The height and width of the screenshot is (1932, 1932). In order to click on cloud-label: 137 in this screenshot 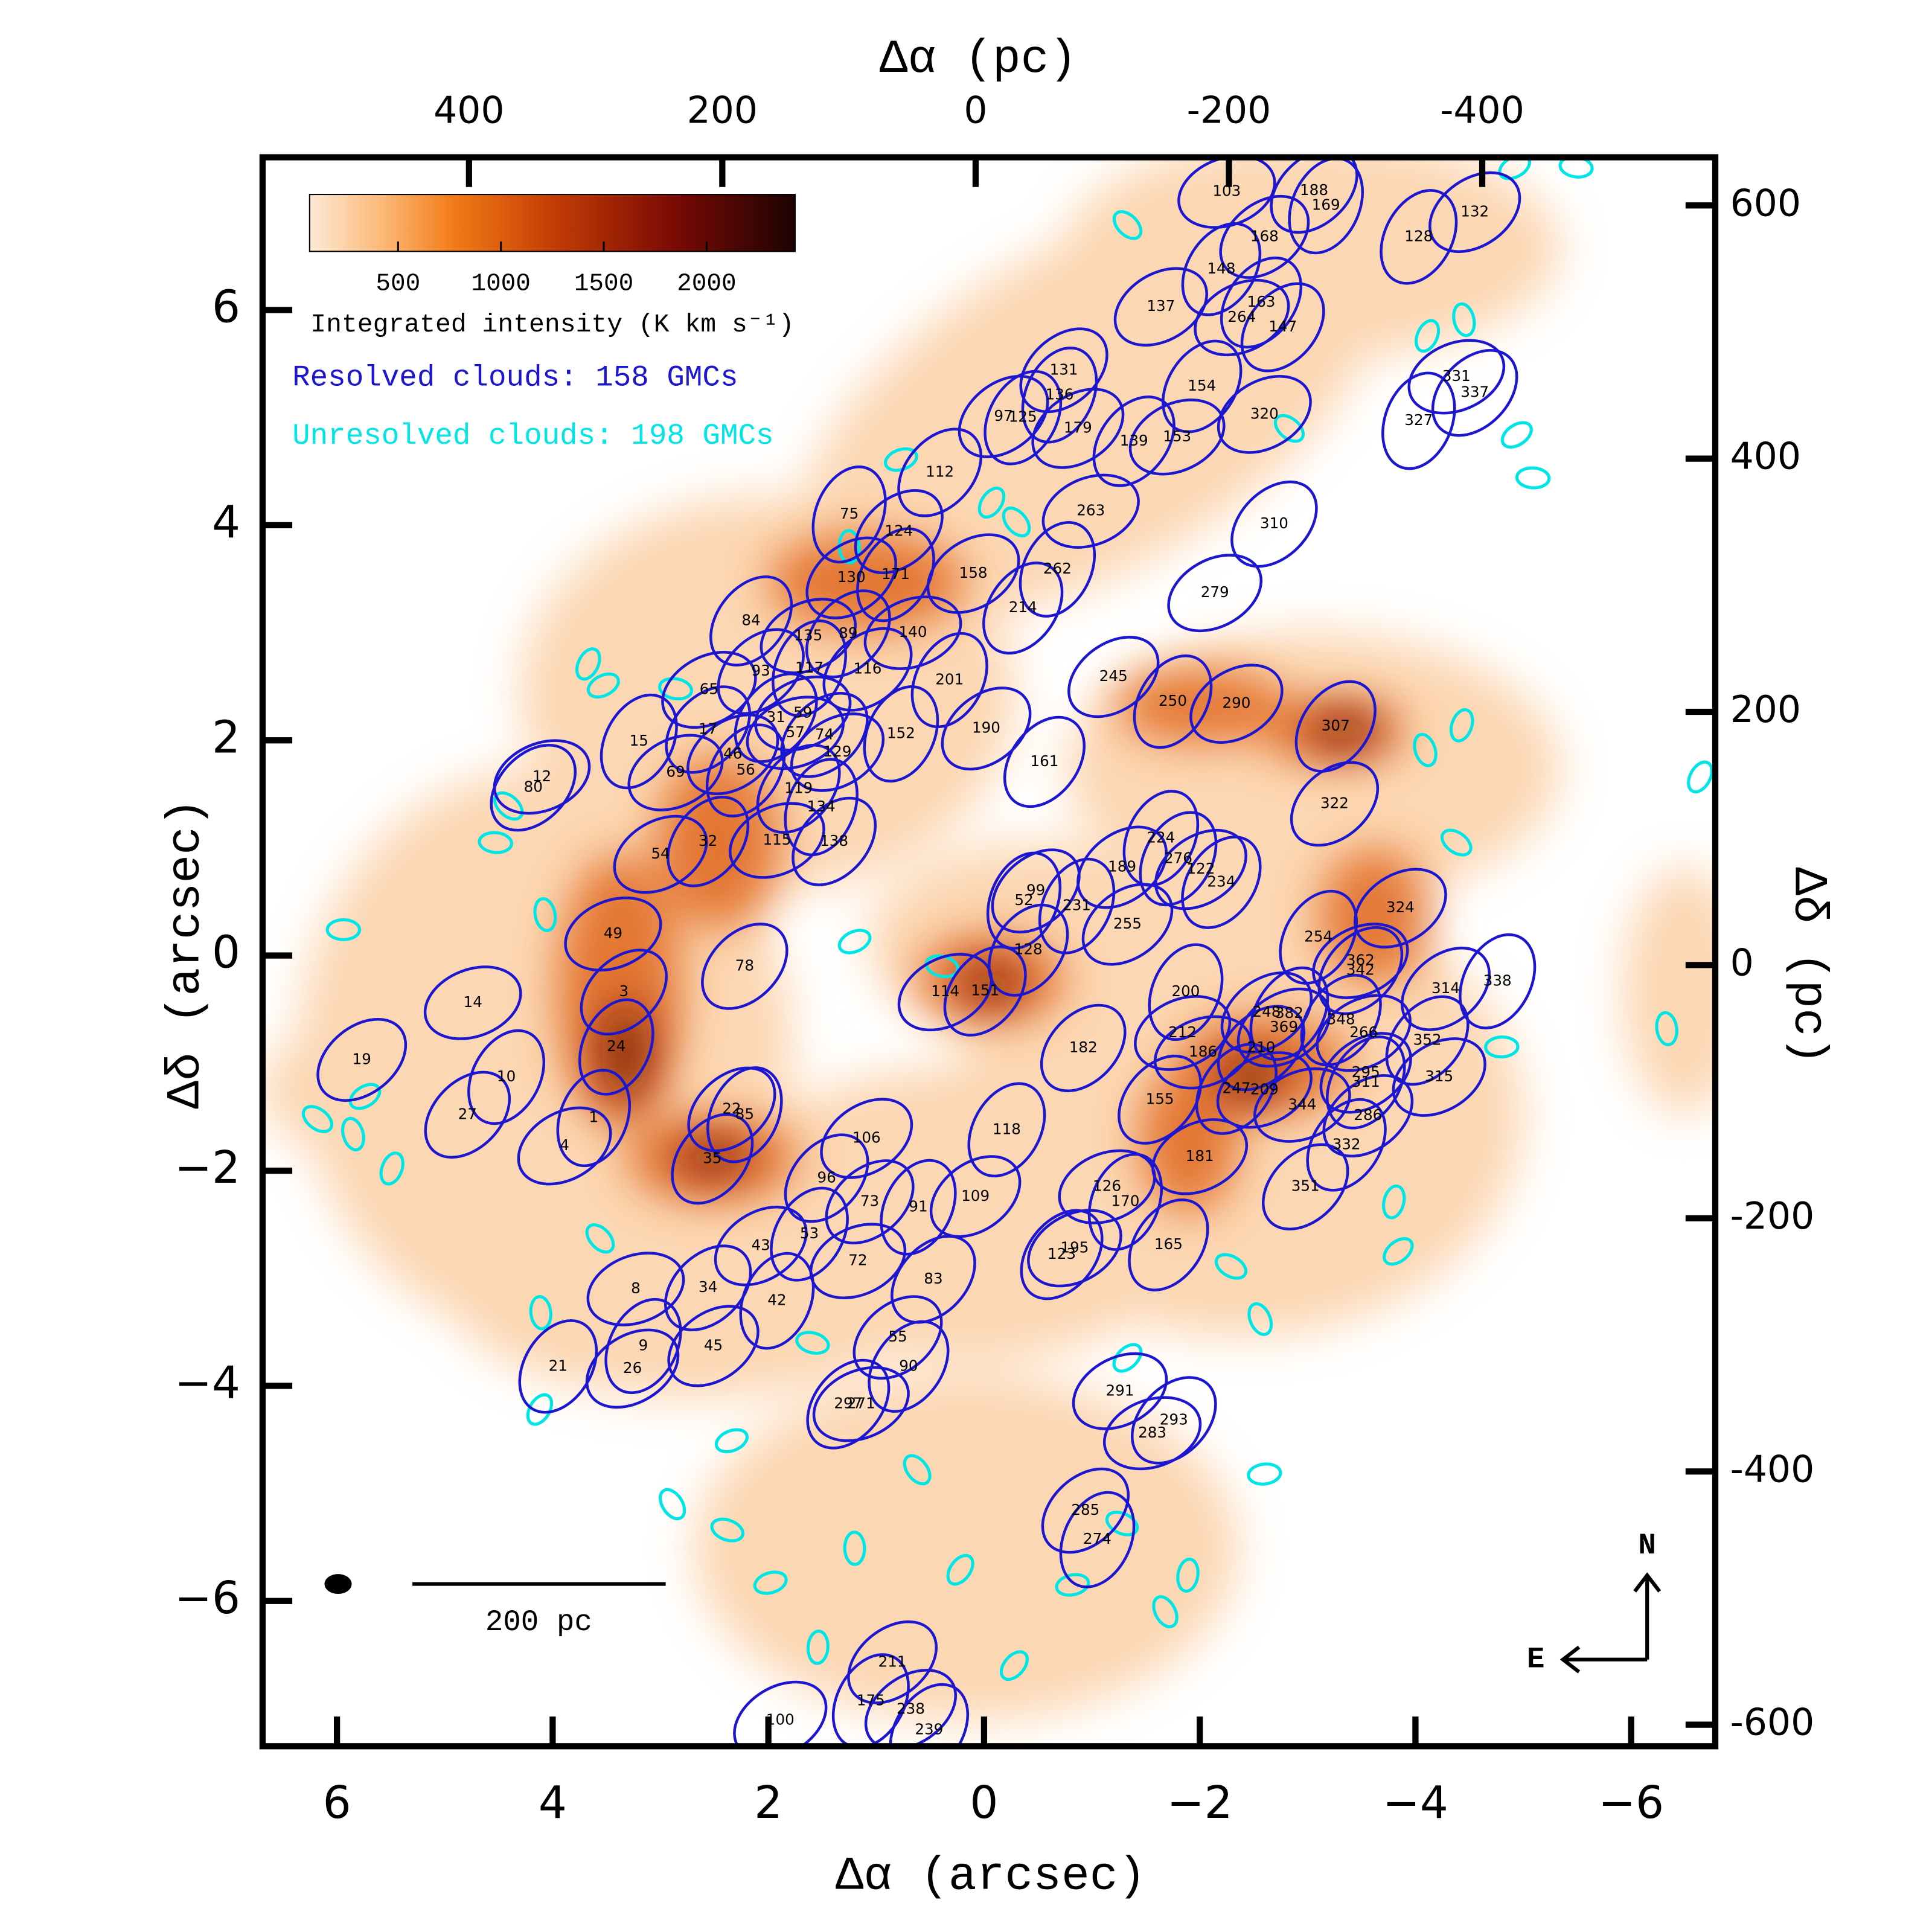, I will do `click(1161, 306)`.